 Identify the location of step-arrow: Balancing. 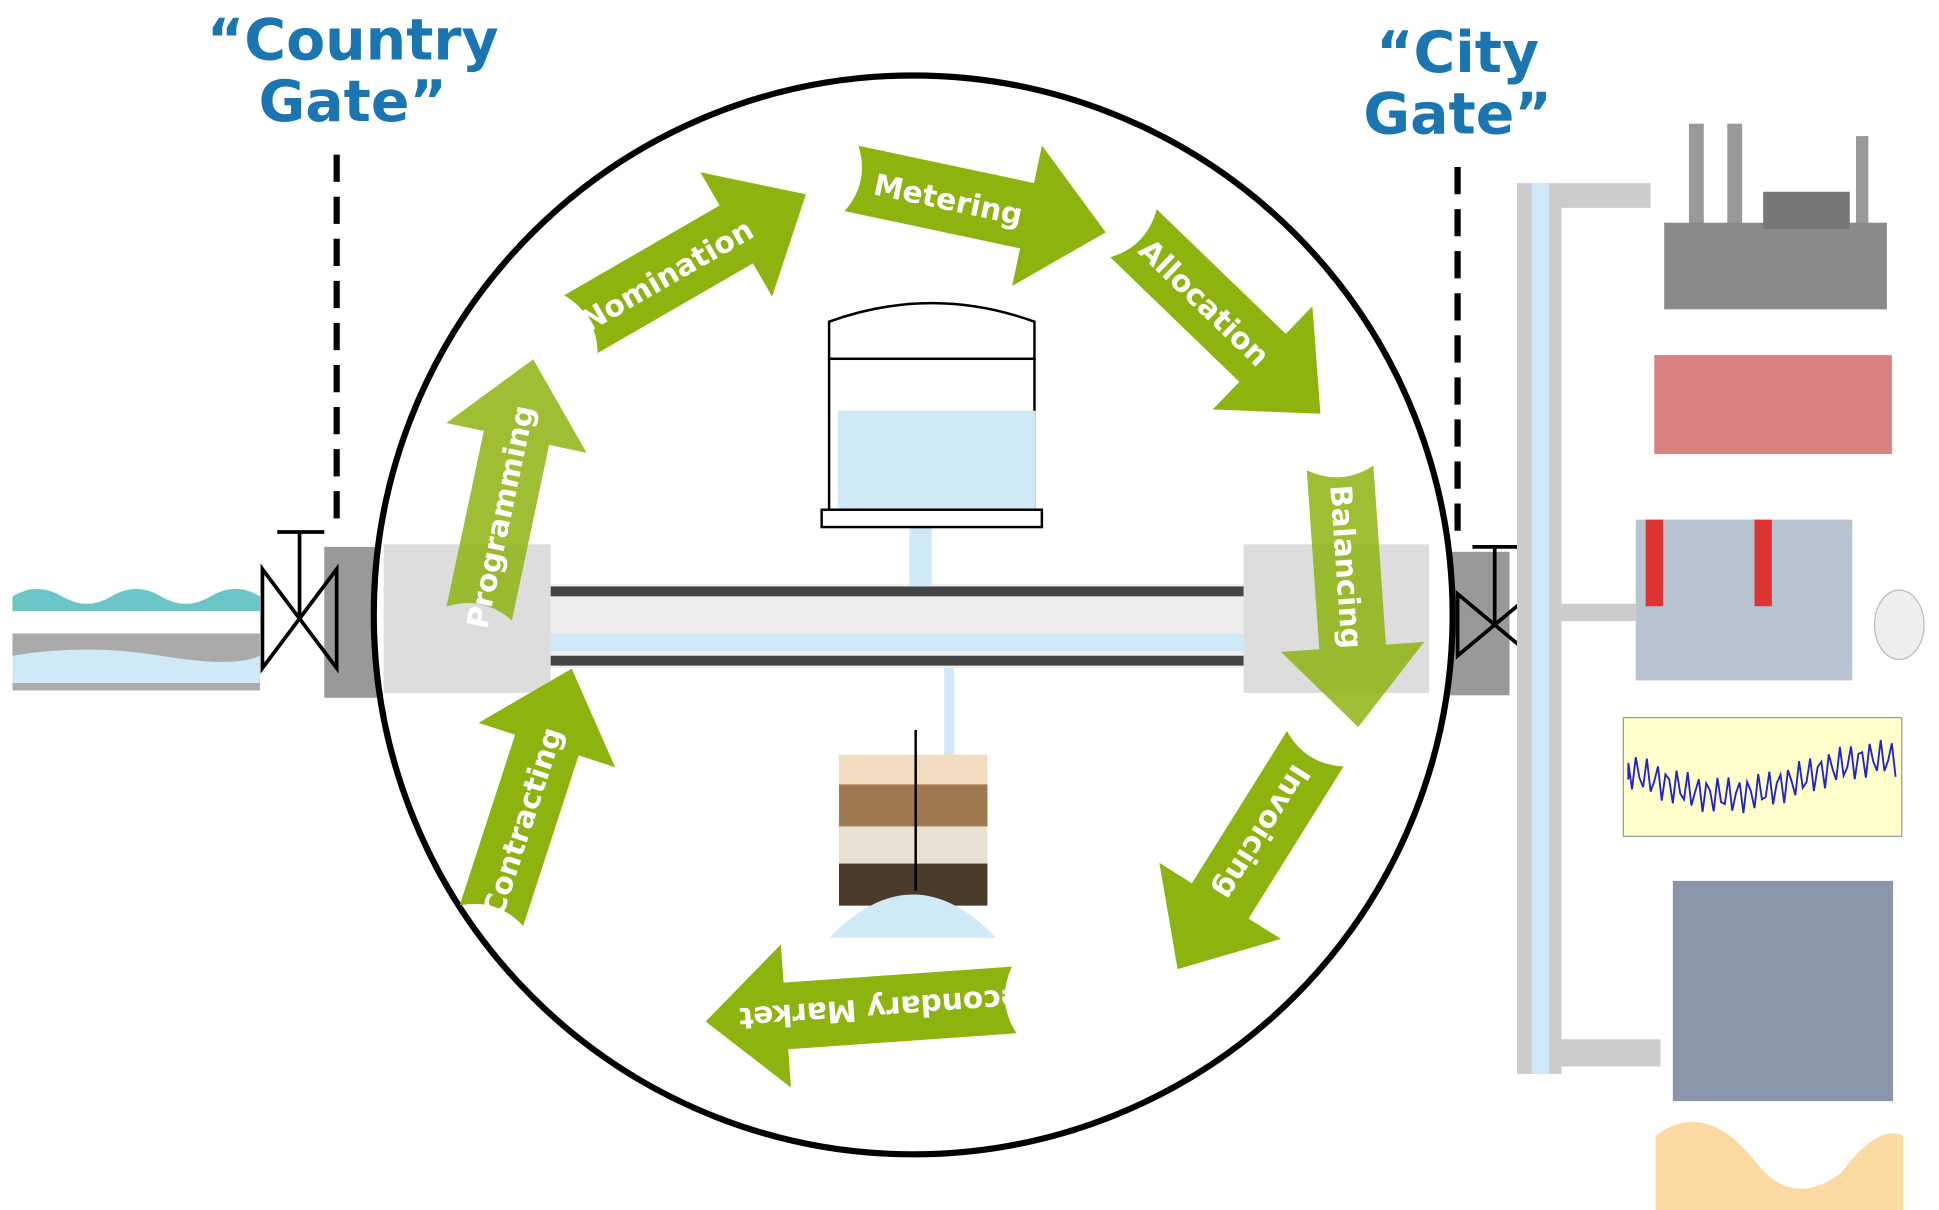
(1353, 596).